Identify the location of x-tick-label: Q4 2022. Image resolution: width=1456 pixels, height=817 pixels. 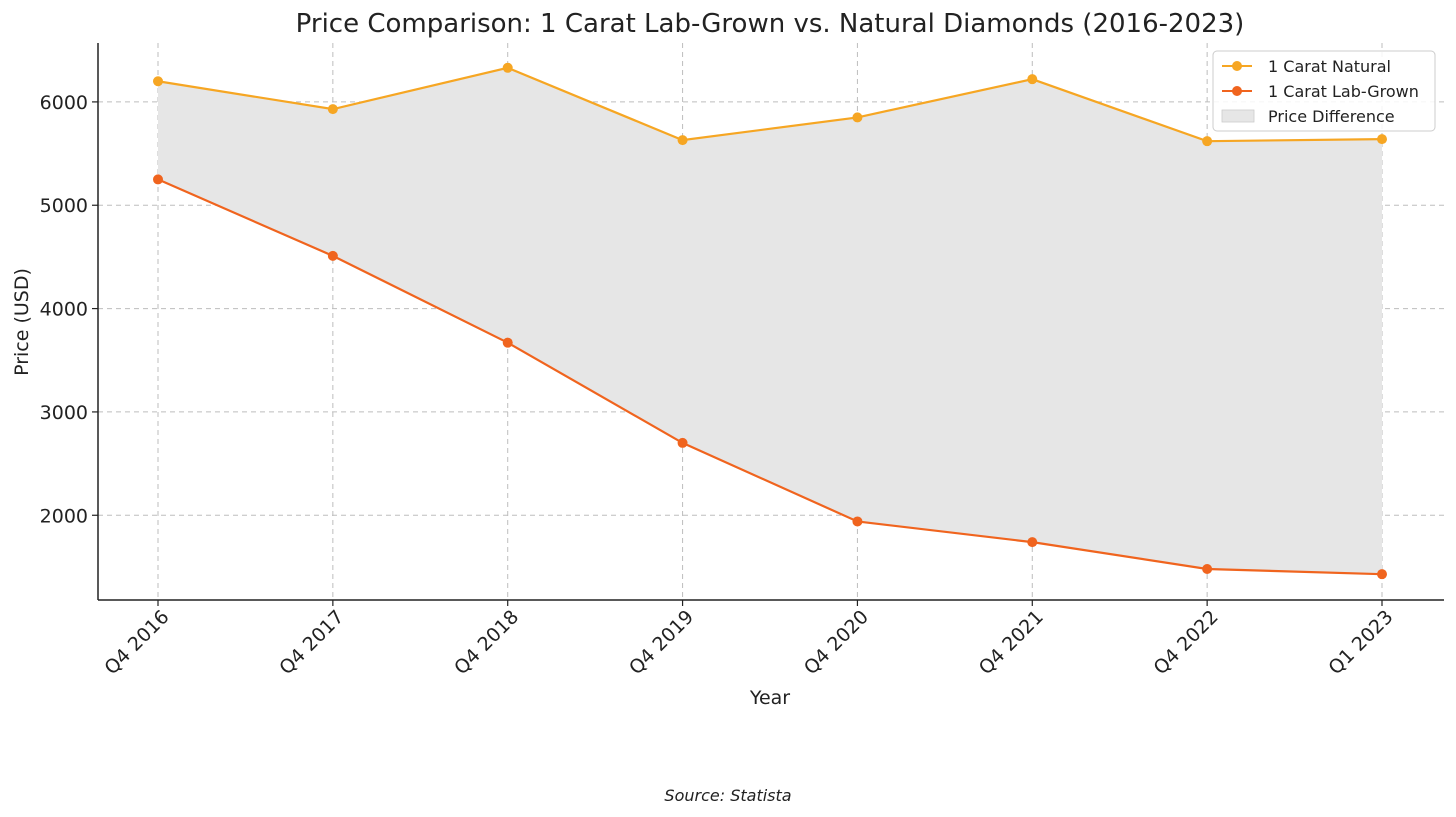
(1186, 642).